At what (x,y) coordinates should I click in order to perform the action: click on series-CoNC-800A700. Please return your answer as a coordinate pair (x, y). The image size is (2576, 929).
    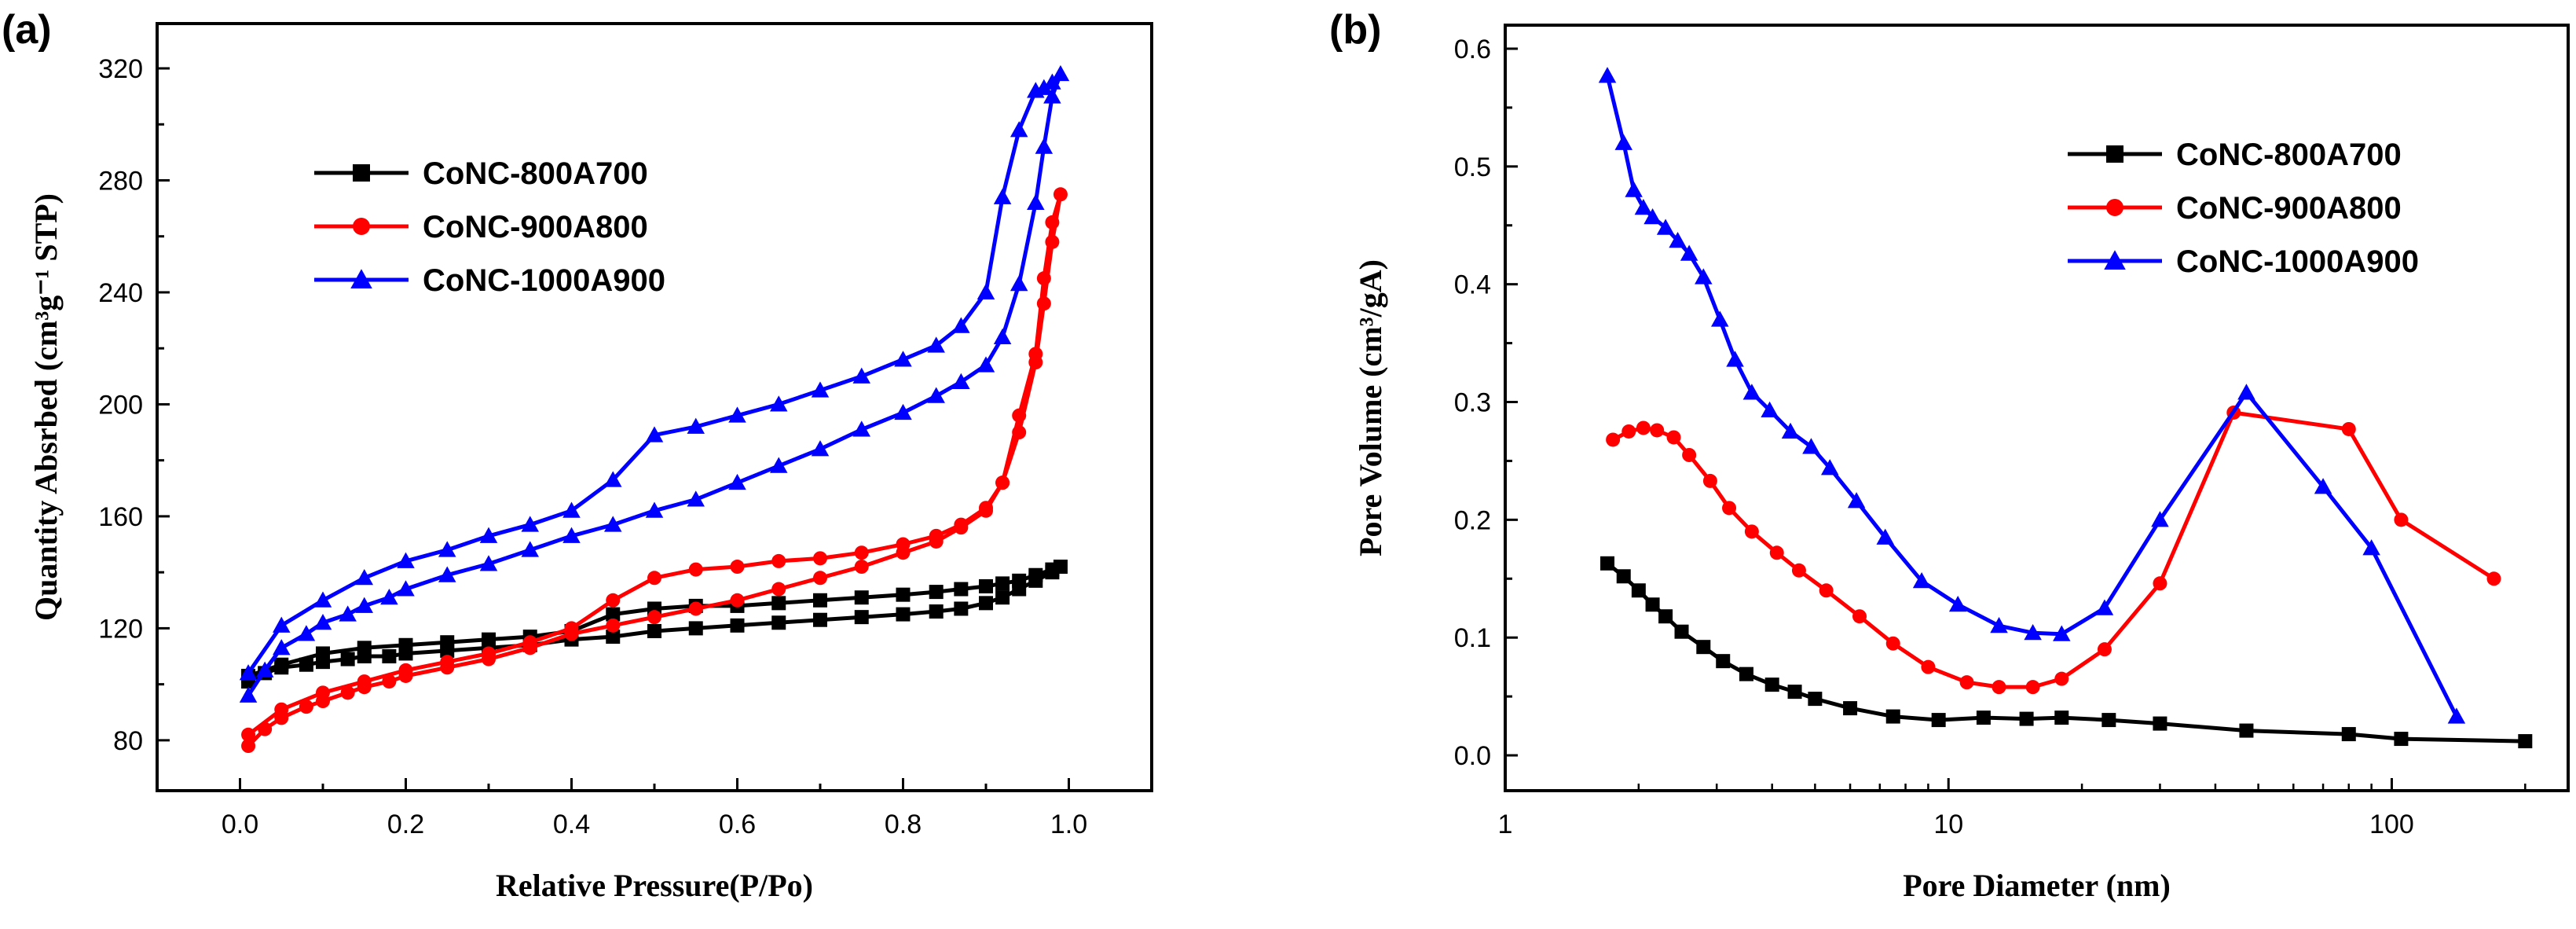
    Looking at the image, I should click on (654, 624).